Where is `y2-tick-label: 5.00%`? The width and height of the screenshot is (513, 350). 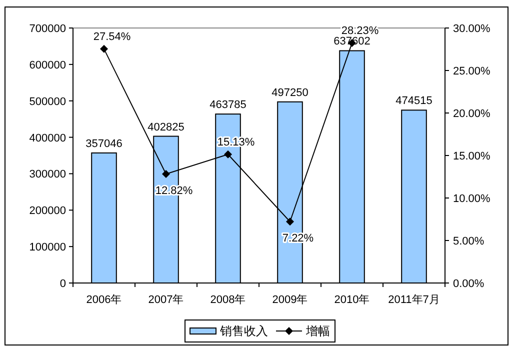 y2-tick-label: 5.00% is located at coordinates (468, 242).